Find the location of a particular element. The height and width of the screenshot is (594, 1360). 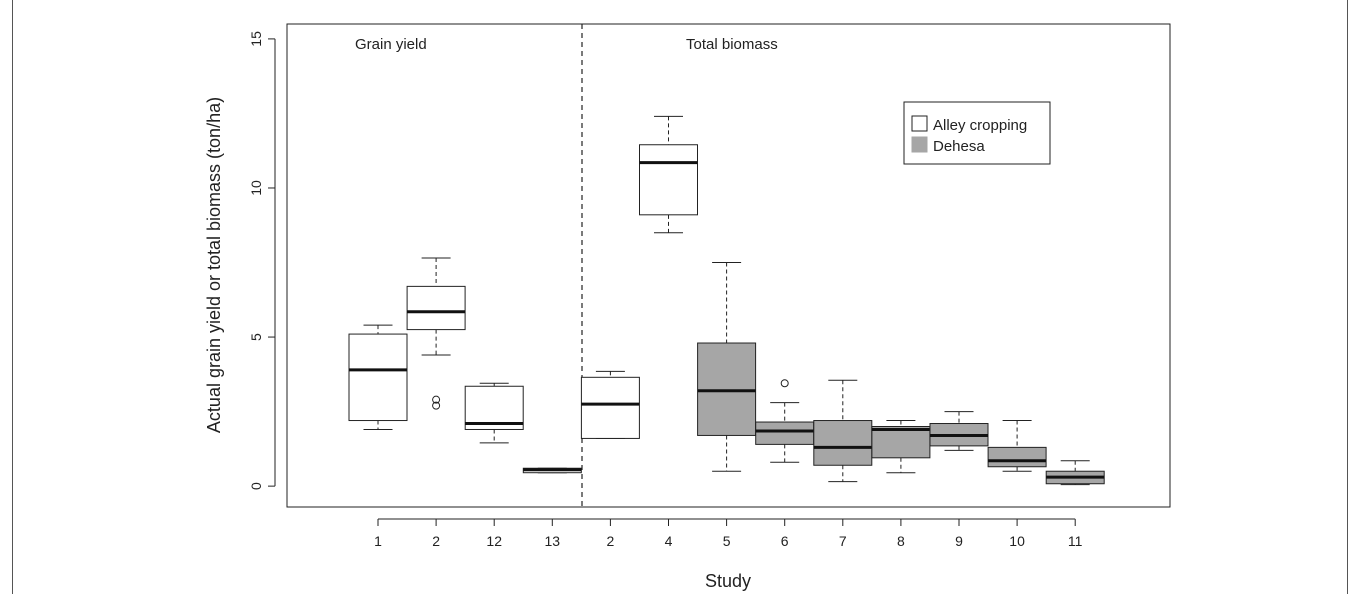

panel-label-grain-yield: Grain yield is located at coordinates (391, 44).